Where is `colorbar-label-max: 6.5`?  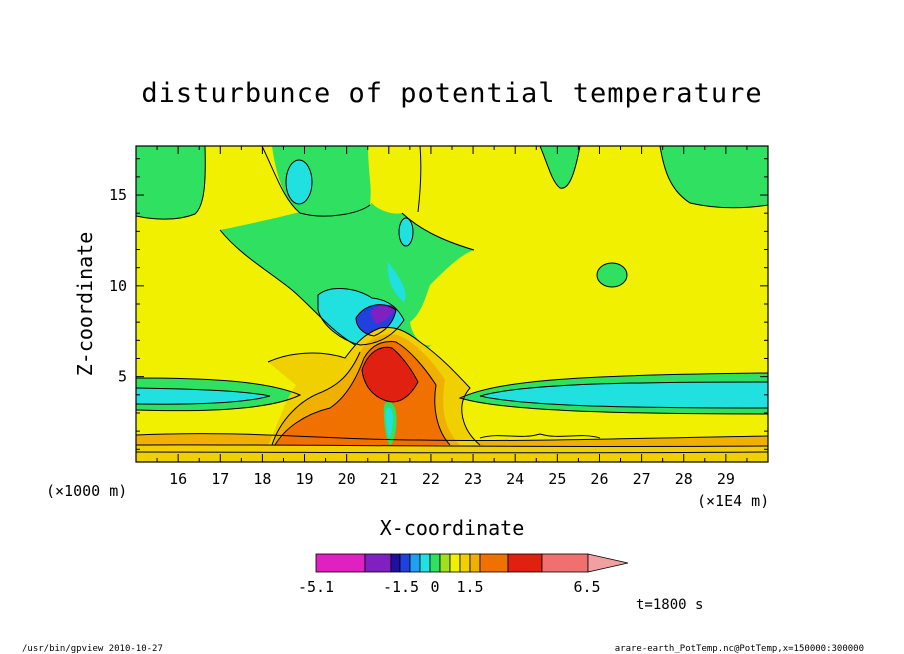
colorbar-label-max: 6.5 is located at coordinates (586, 587).